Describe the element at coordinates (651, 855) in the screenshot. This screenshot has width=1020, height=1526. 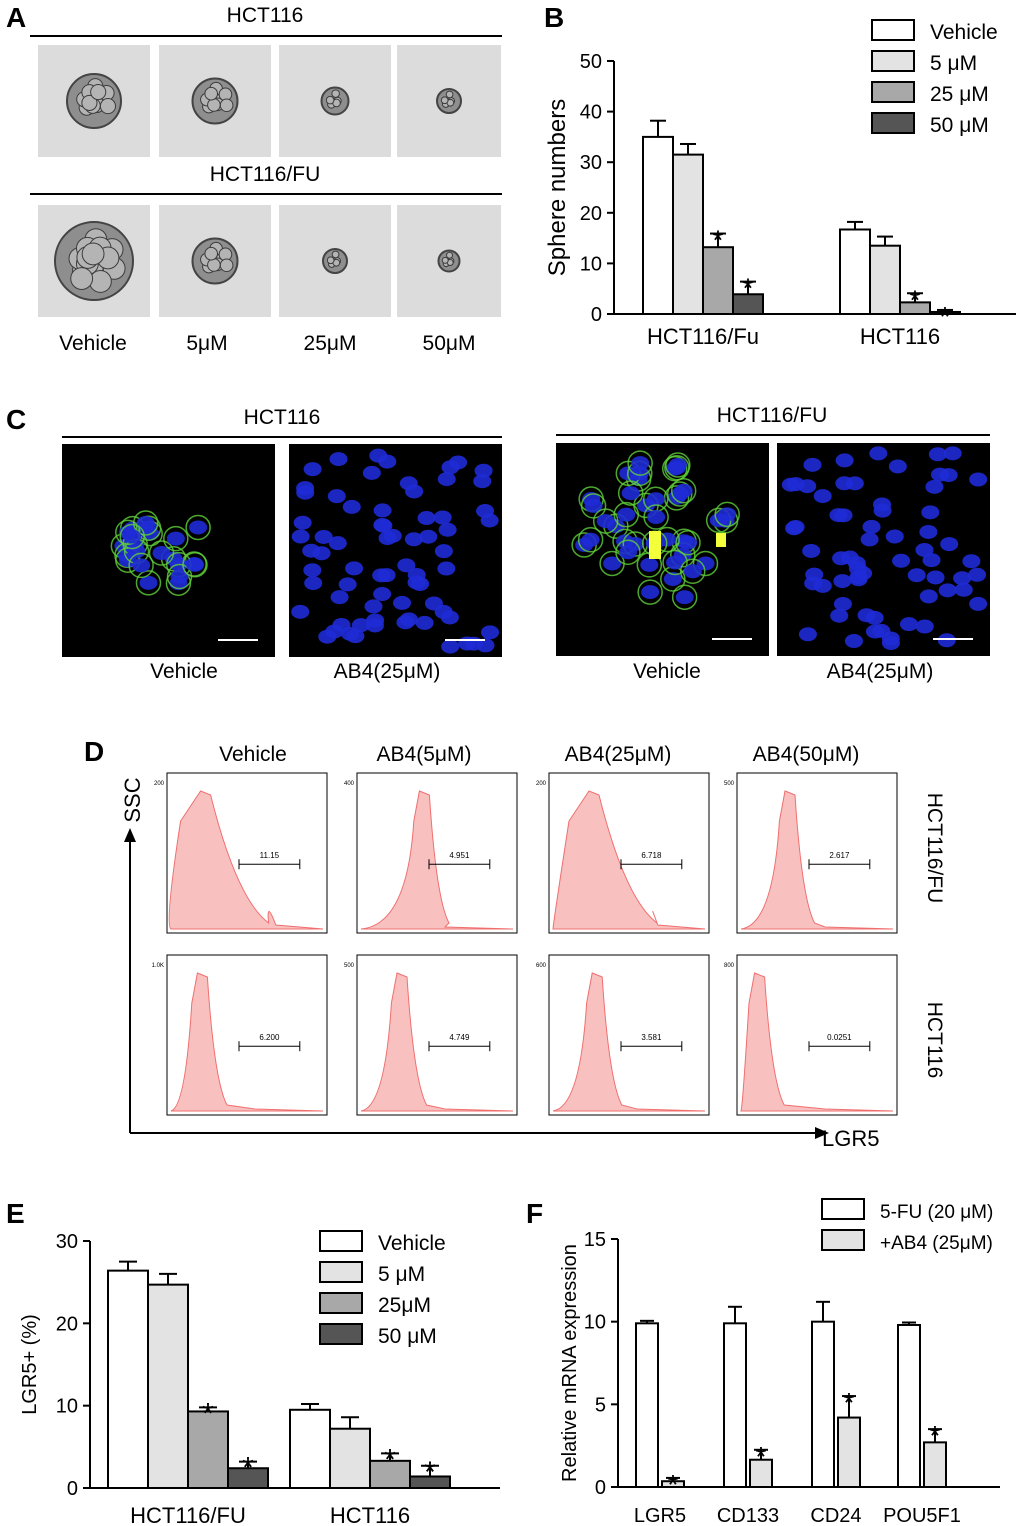
I see `gate-percentage: 6.718` at that location.